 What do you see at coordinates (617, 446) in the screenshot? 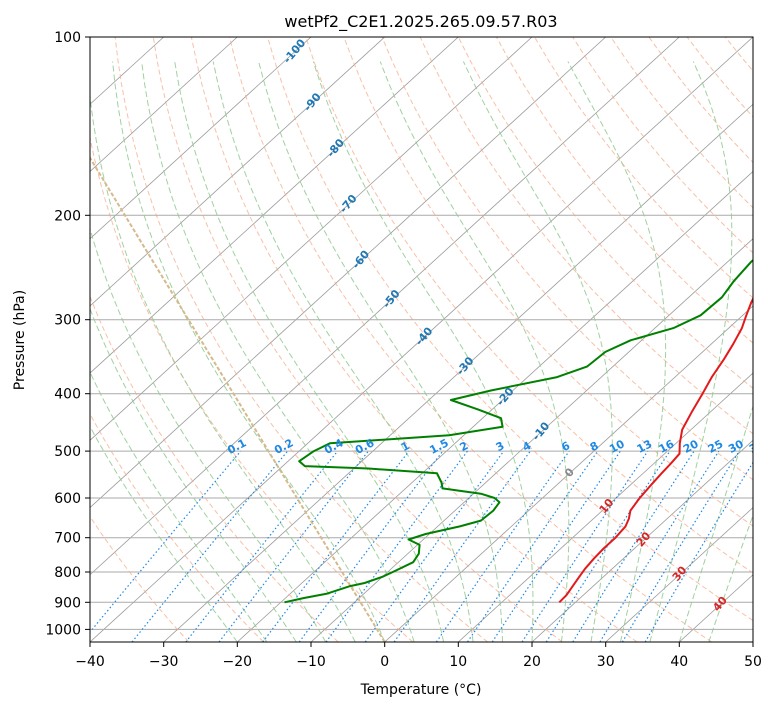
I see `mixing-ratio-label: 10` at bounding box center [617, 446].